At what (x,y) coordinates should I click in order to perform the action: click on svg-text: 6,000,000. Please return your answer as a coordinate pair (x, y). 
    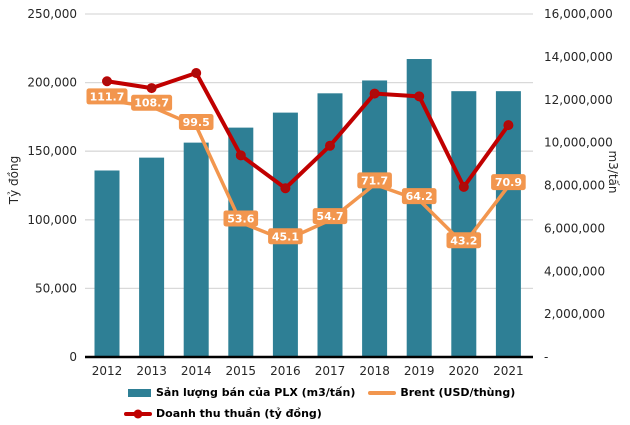
    Looking at the image, I should click on (574, 228).